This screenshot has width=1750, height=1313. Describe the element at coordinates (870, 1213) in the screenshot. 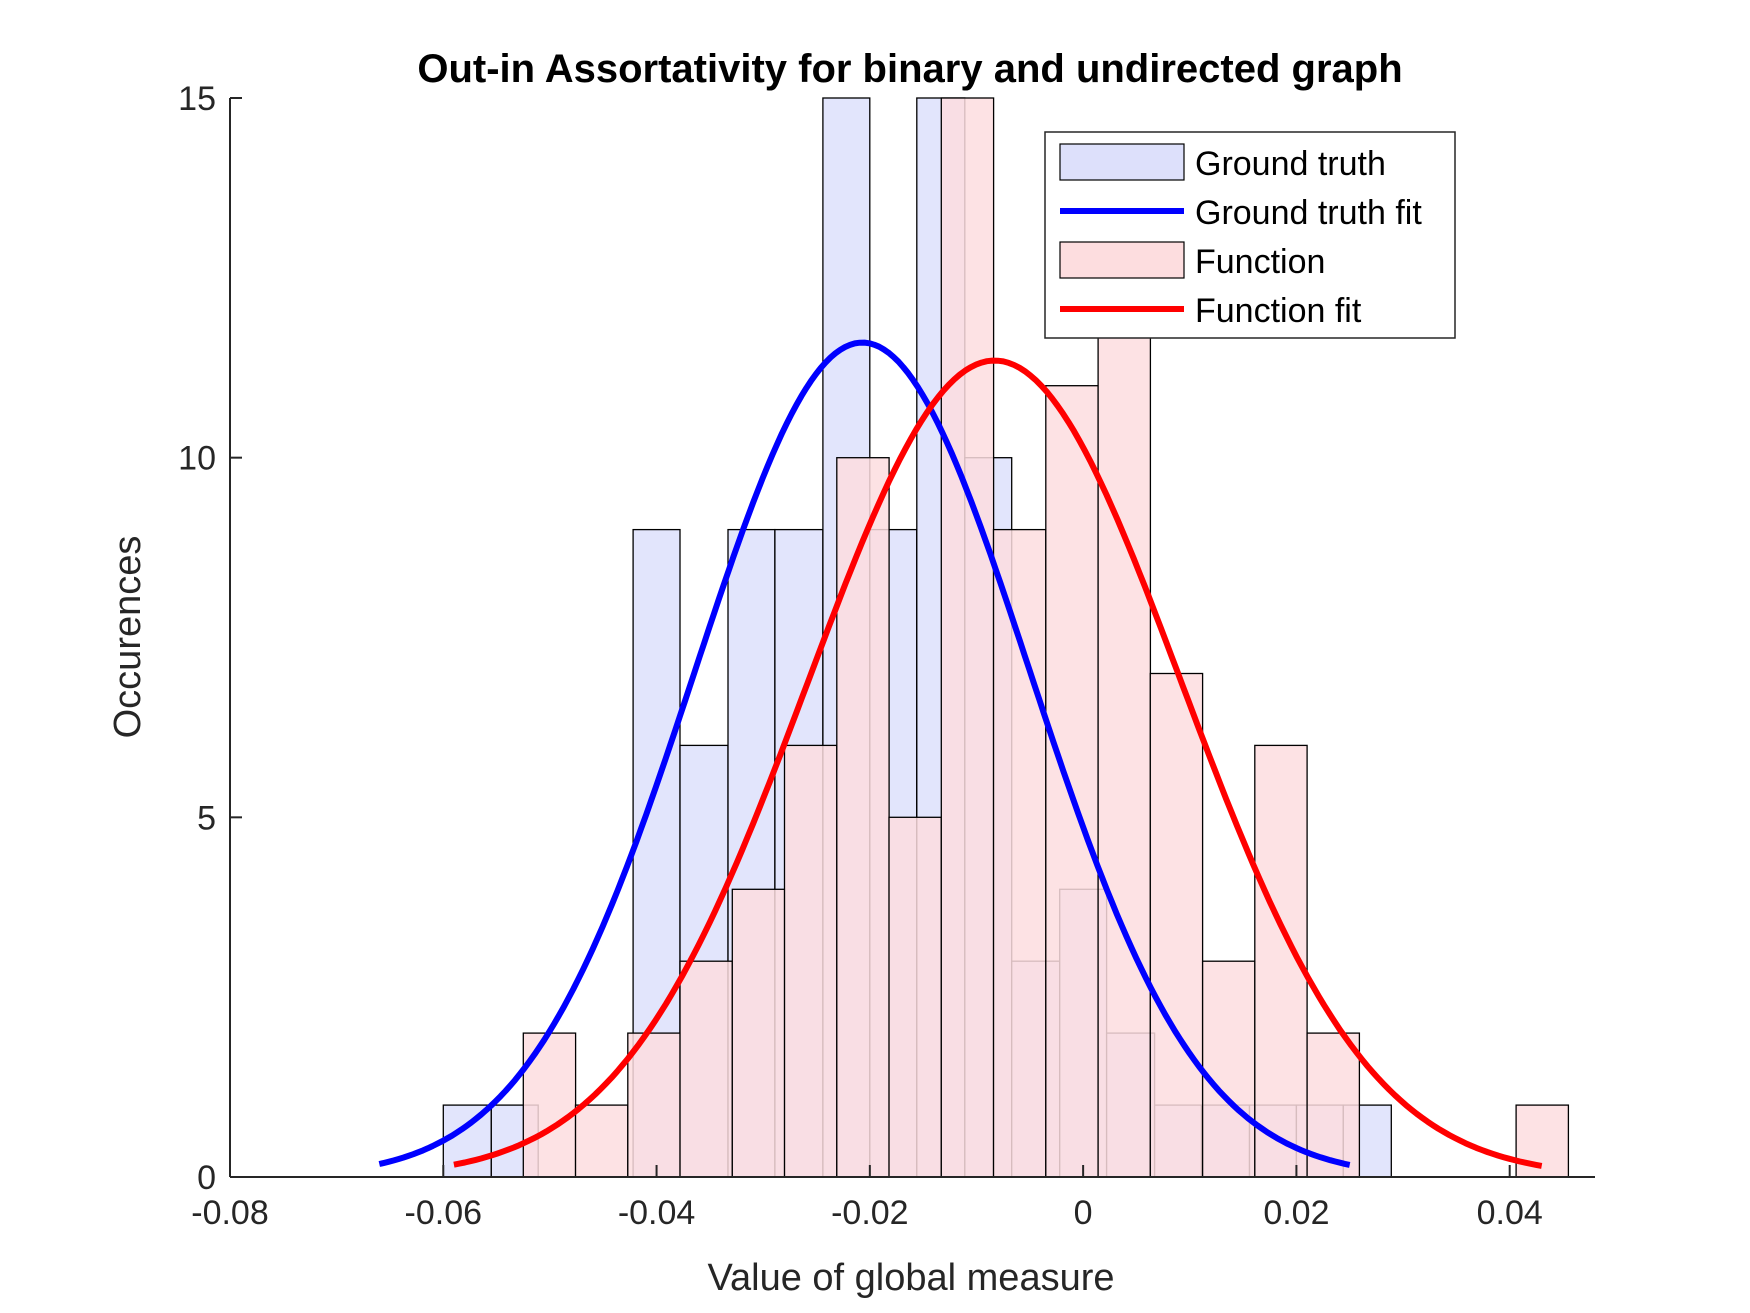

I see `x-tick-label: -0.02` at that location.